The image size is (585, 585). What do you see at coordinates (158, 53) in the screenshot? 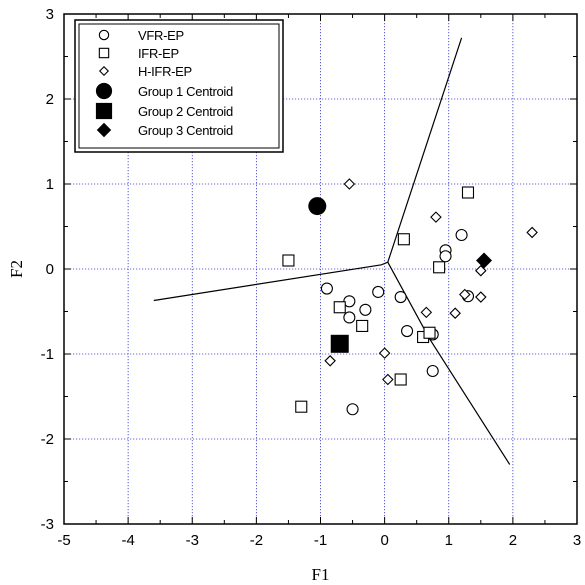
I see `legend-label-ifr-ep: IFR-EP` at bounding box center [158, 53].